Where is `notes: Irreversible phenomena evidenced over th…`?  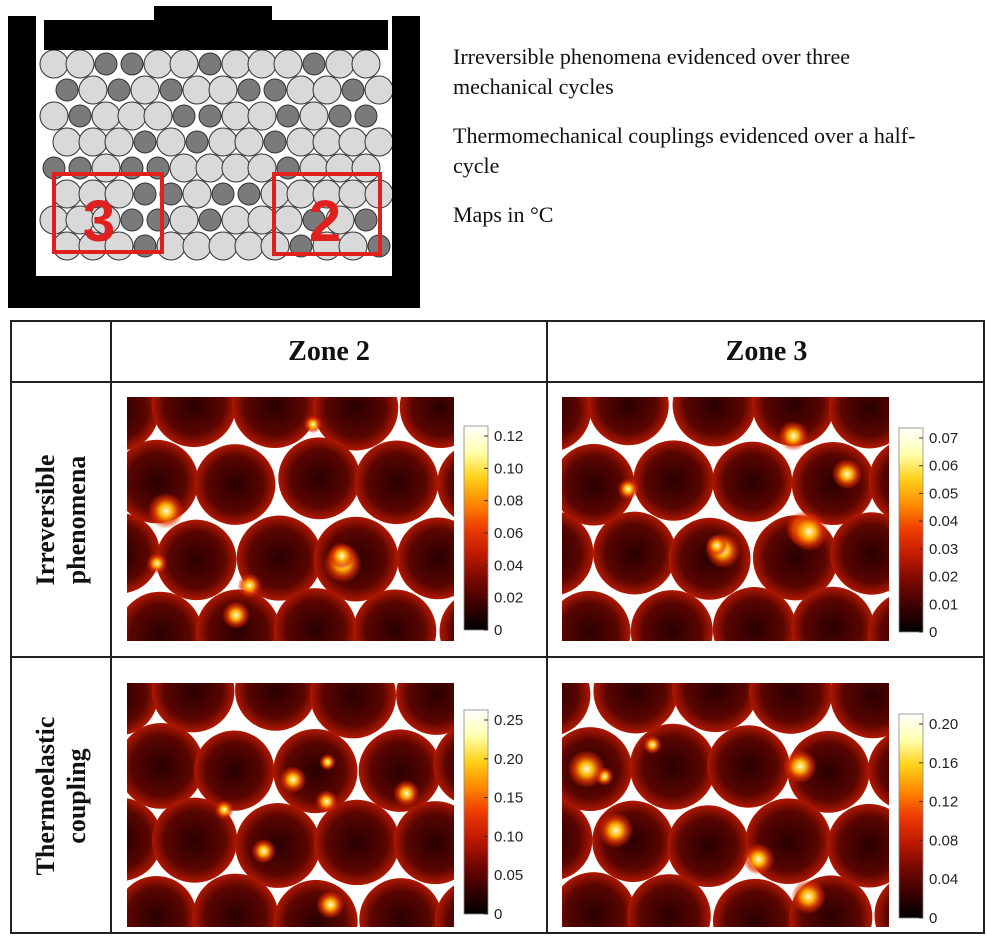 notes: Irreversible phenomena evidenced over th… is located at coordinates (703, 145).